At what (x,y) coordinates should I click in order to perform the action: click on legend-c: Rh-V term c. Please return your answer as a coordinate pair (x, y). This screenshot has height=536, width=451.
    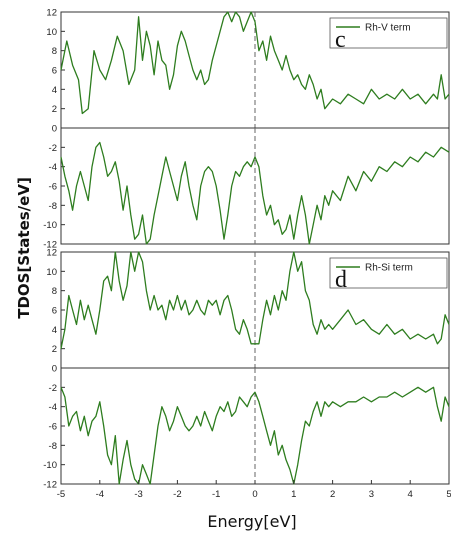
    Looking at the image, I should click on (388, 35).